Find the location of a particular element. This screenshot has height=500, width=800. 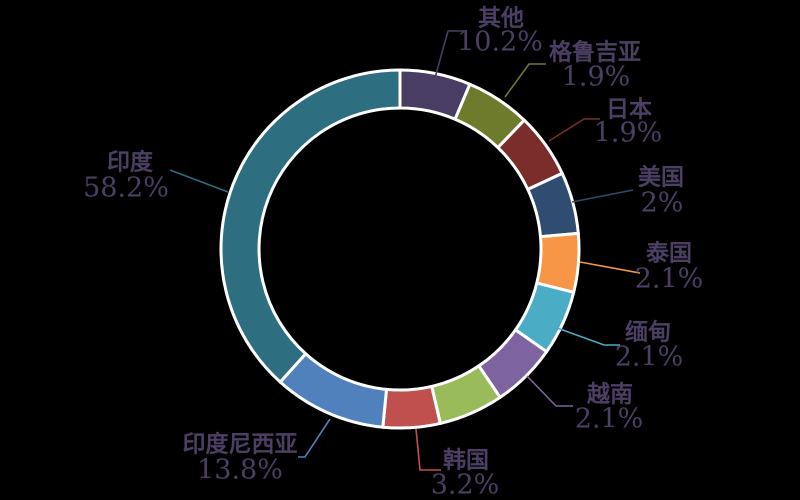

label-thailand-name: 泰国 is located at coordinates (668, 253).